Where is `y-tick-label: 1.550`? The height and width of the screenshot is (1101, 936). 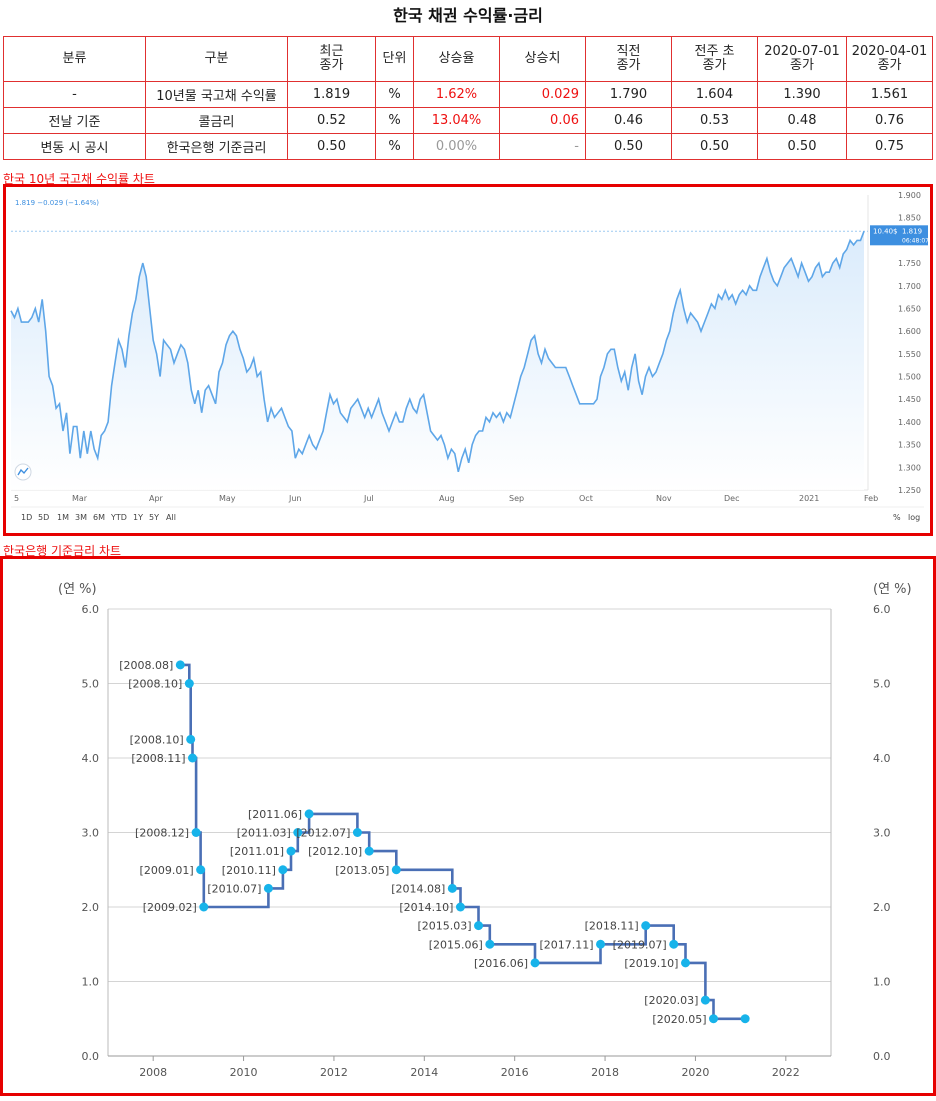 y-tick-label: 1.550 is located at coordinates (909, 354).